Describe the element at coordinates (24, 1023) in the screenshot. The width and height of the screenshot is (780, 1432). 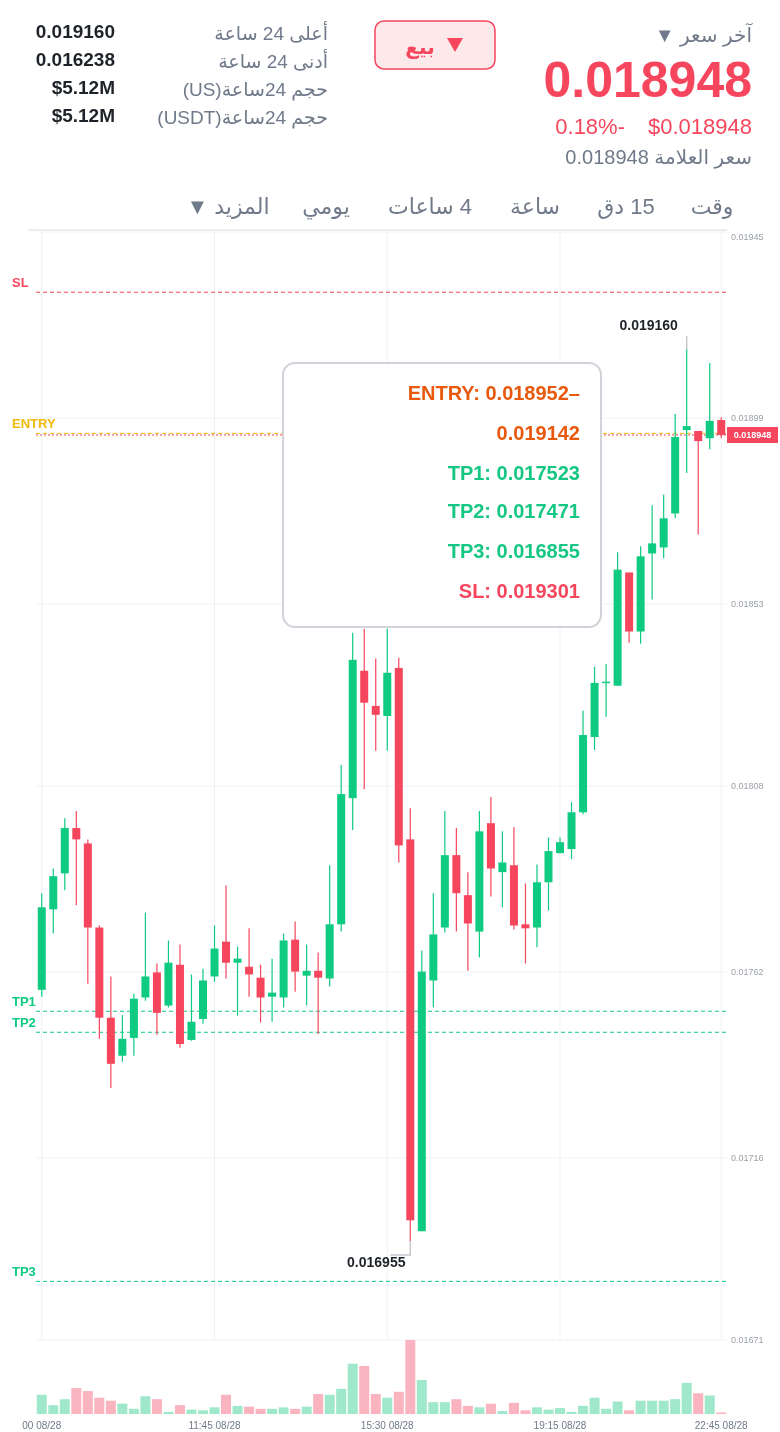
I see `ref-line-label: TP2` at that location.